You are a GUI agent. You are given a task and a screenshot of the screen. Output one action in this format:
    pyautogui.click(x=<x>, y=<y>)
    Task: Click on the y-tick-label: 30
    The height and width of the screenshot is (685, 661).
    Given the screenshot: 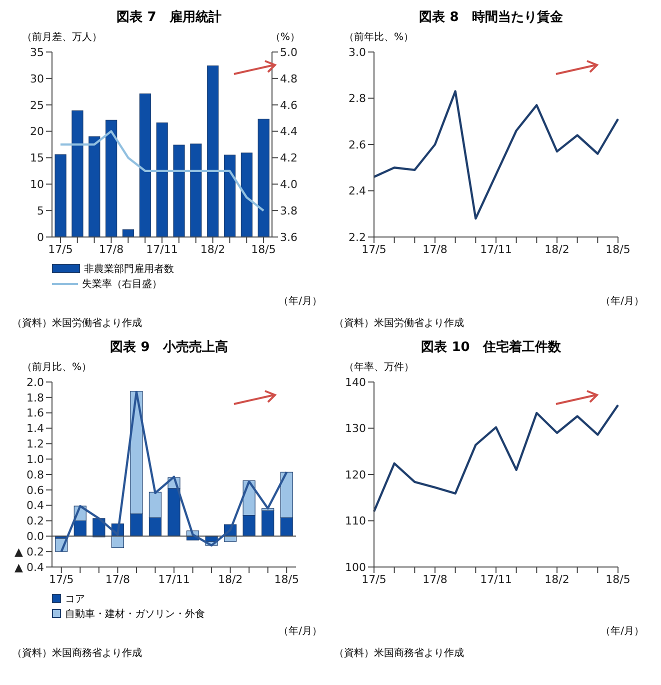 What is the action you would take?
    pyautogui.click(x=37, y=79)
    